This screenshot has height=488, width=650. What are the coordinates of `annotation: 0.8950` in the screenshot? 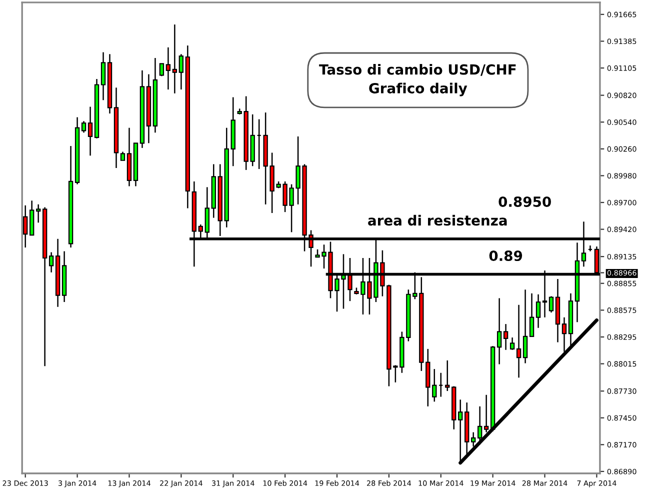 It's located at (524, 201).